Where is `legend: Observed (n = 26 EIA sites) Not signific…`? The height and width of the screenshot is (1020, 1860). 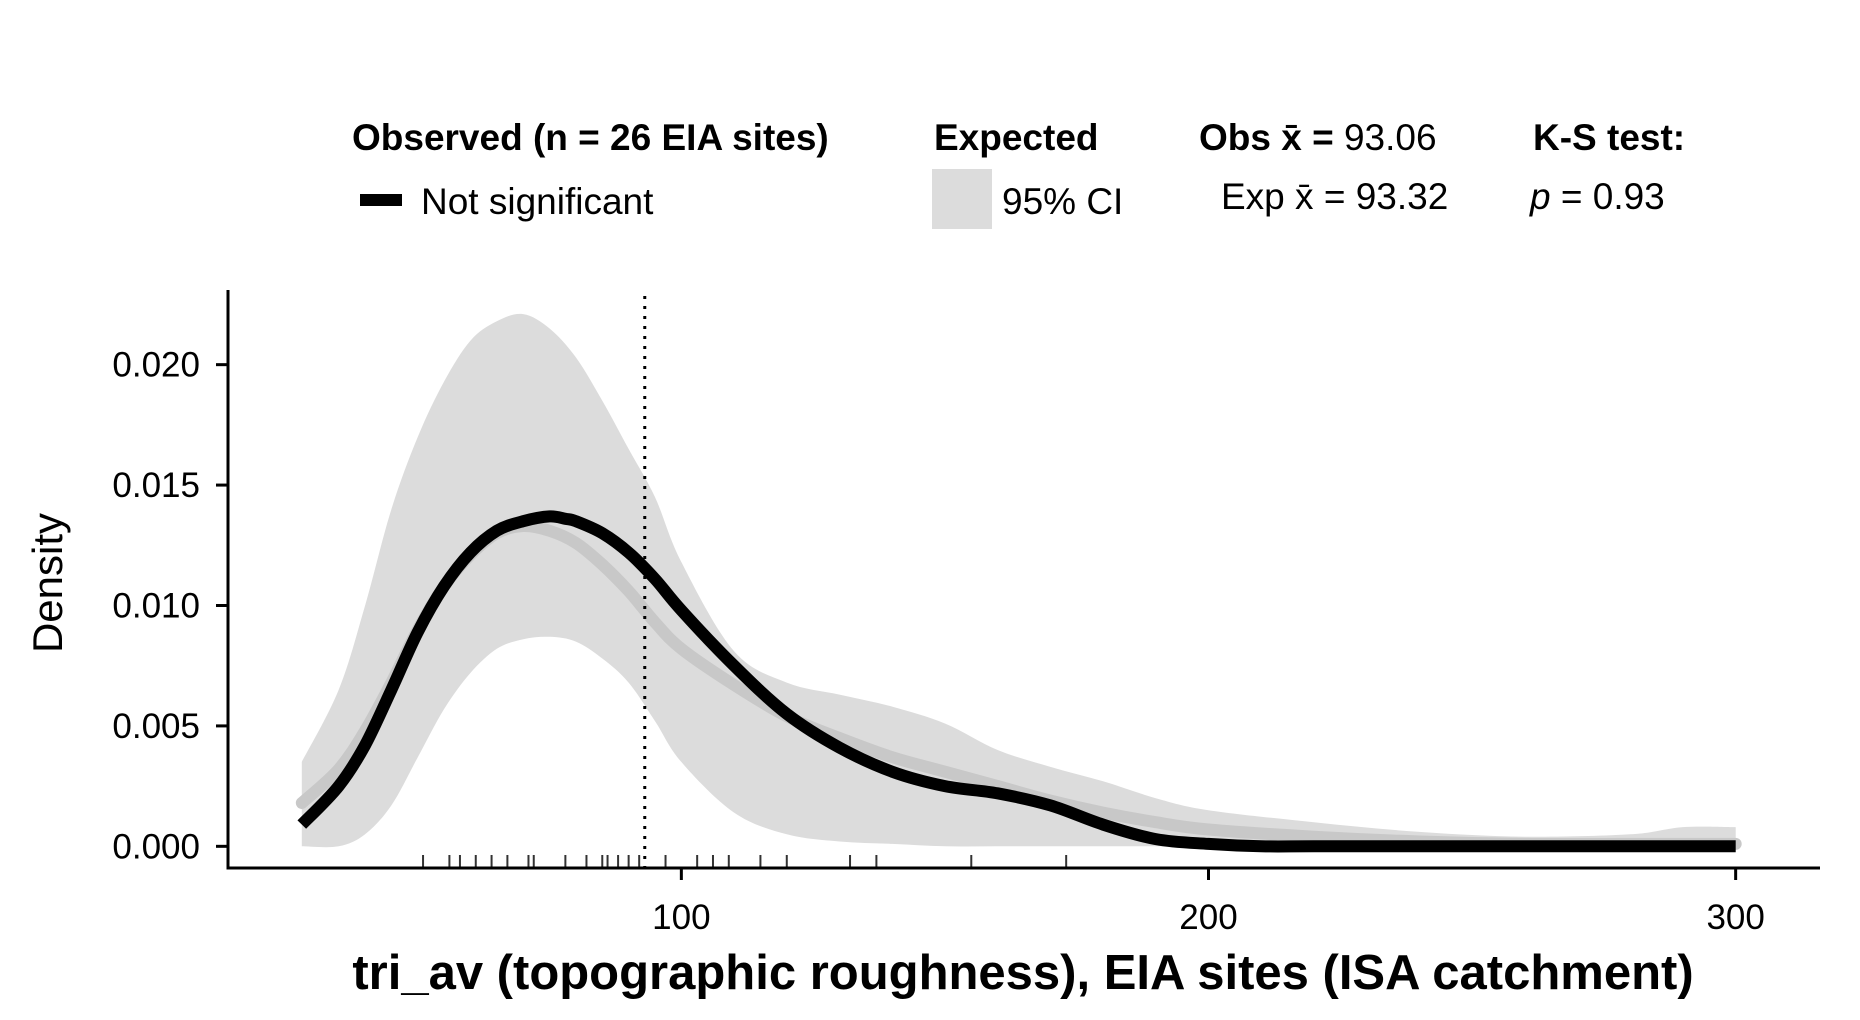
legend: Observed (n = 26 EIA sites) Not signific… is located at coordinates (1018, 173).